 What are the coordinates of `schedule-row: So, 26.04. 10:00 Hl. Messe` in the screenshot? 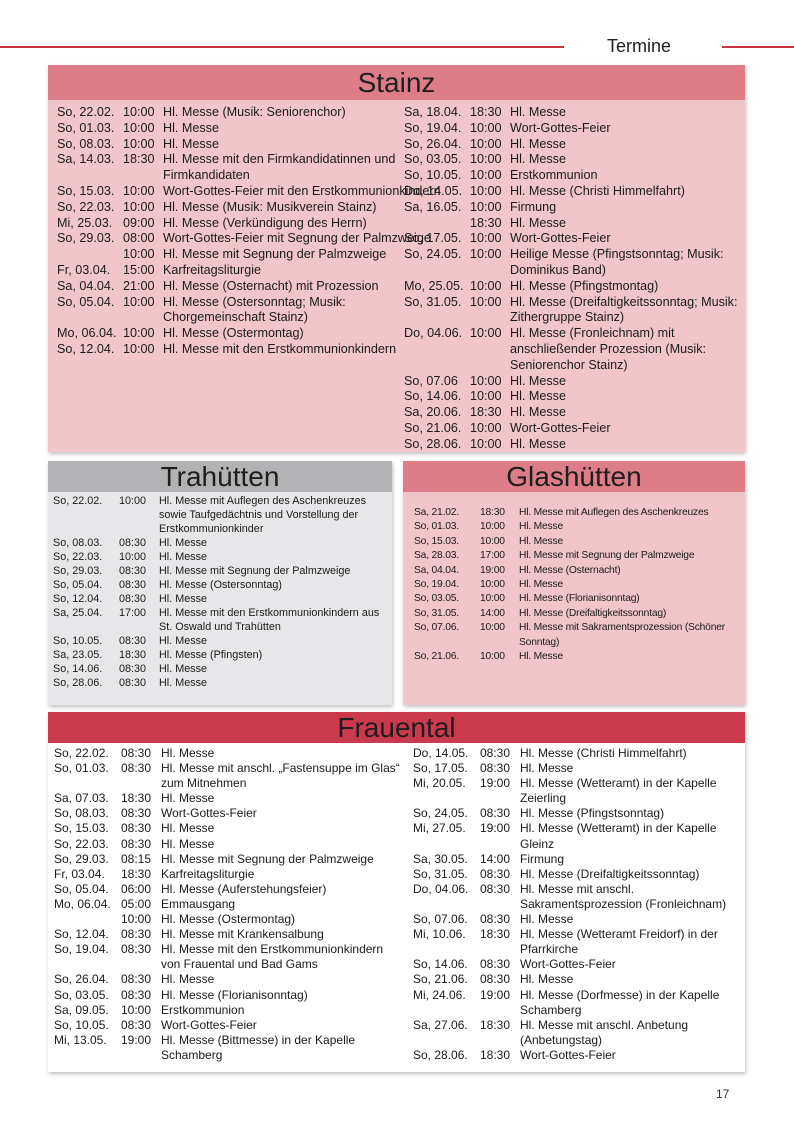 It's located at (574, 145).